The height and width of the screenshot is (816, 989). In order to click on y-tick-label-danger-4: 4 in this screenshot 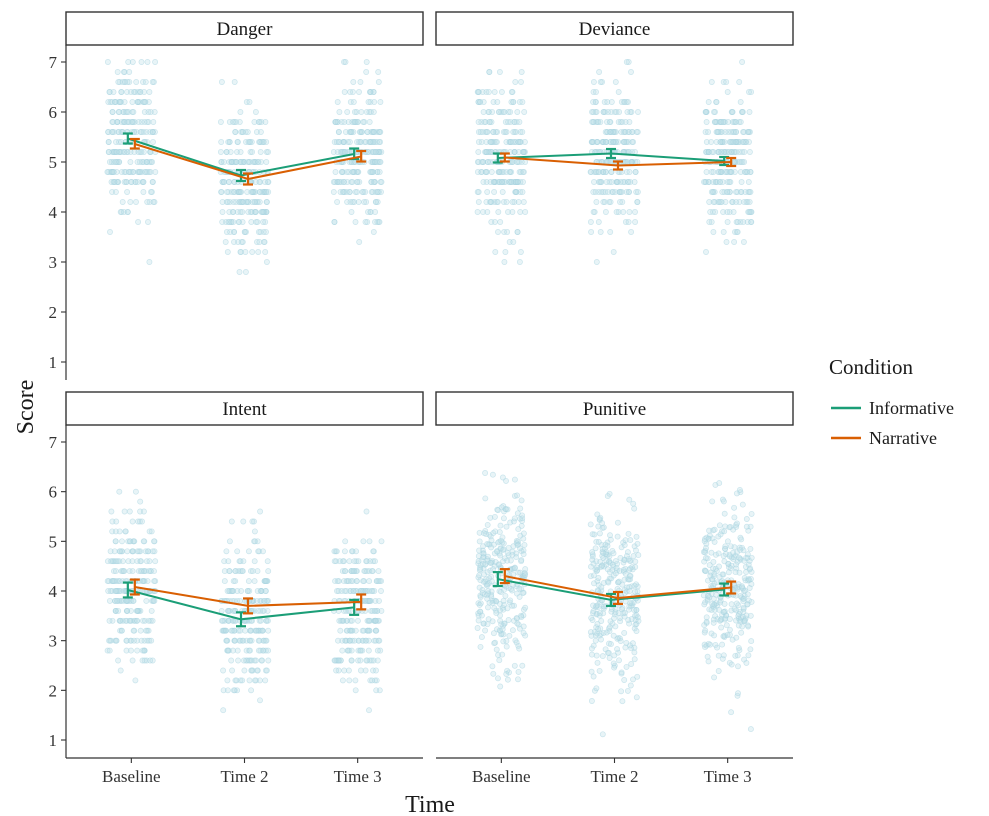, I will do `click(53, 212)`.